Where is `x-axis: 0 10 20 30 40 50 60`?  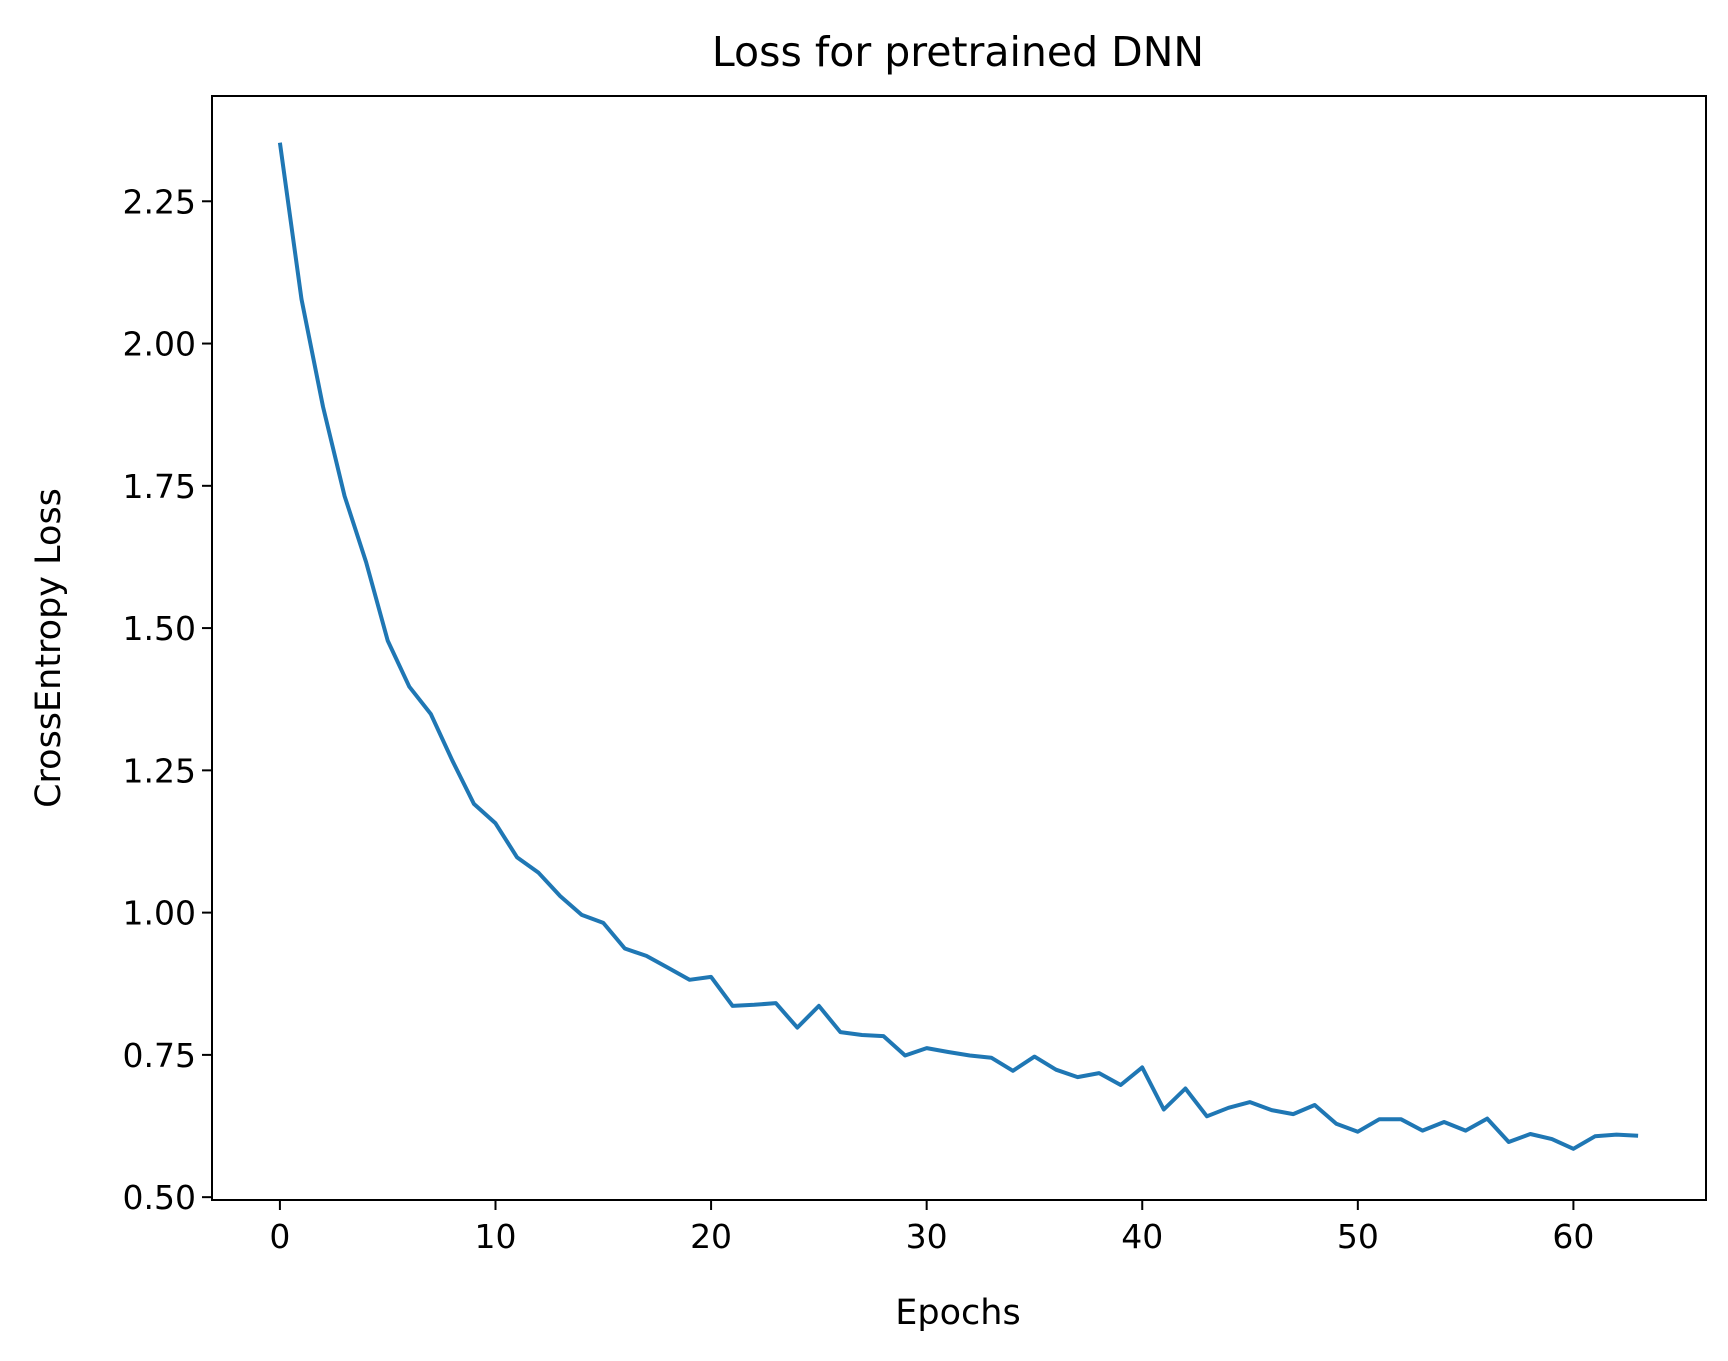 x-axis: 0 10 20 30 40 50 60 is located at coordinates (931, 1228).